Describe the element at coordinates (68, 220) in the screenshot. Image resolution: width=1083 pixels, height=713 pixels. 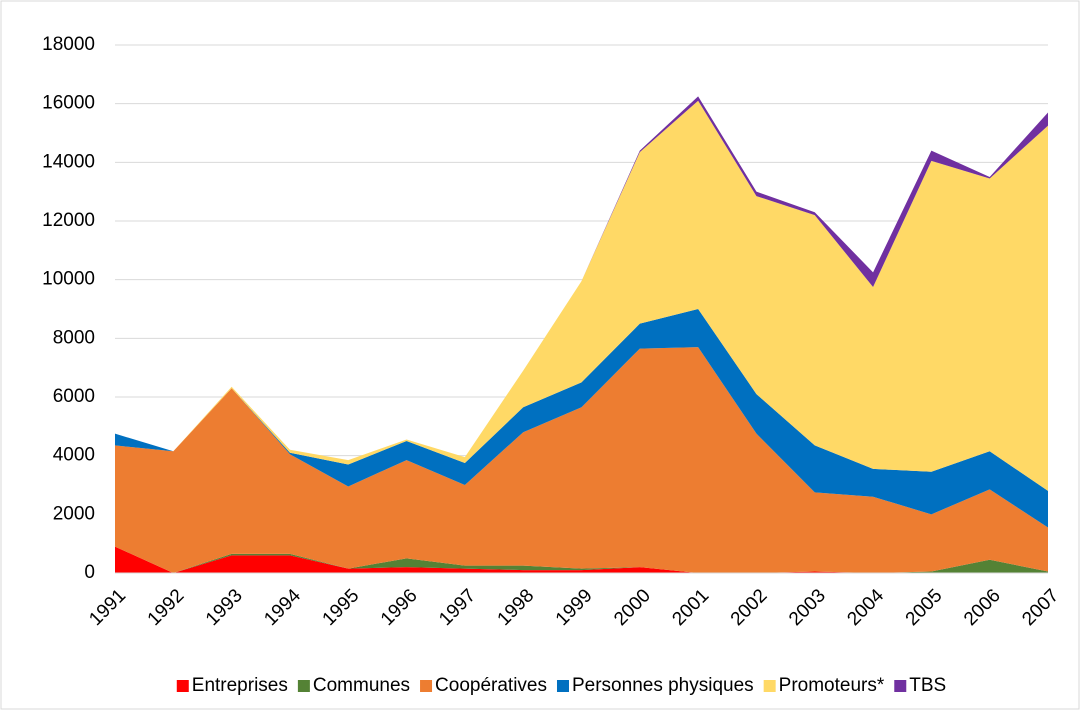
I see `y-tick-label: 12000` at that location.